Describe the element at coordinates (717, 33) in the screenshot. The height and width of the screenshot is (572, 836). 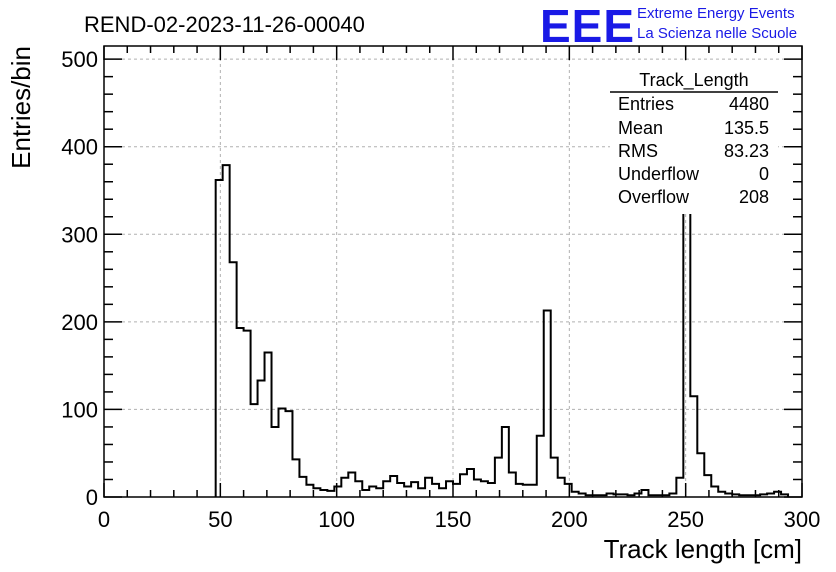
I see `logo-line2: La Scienza nelle Scuole` at that location.